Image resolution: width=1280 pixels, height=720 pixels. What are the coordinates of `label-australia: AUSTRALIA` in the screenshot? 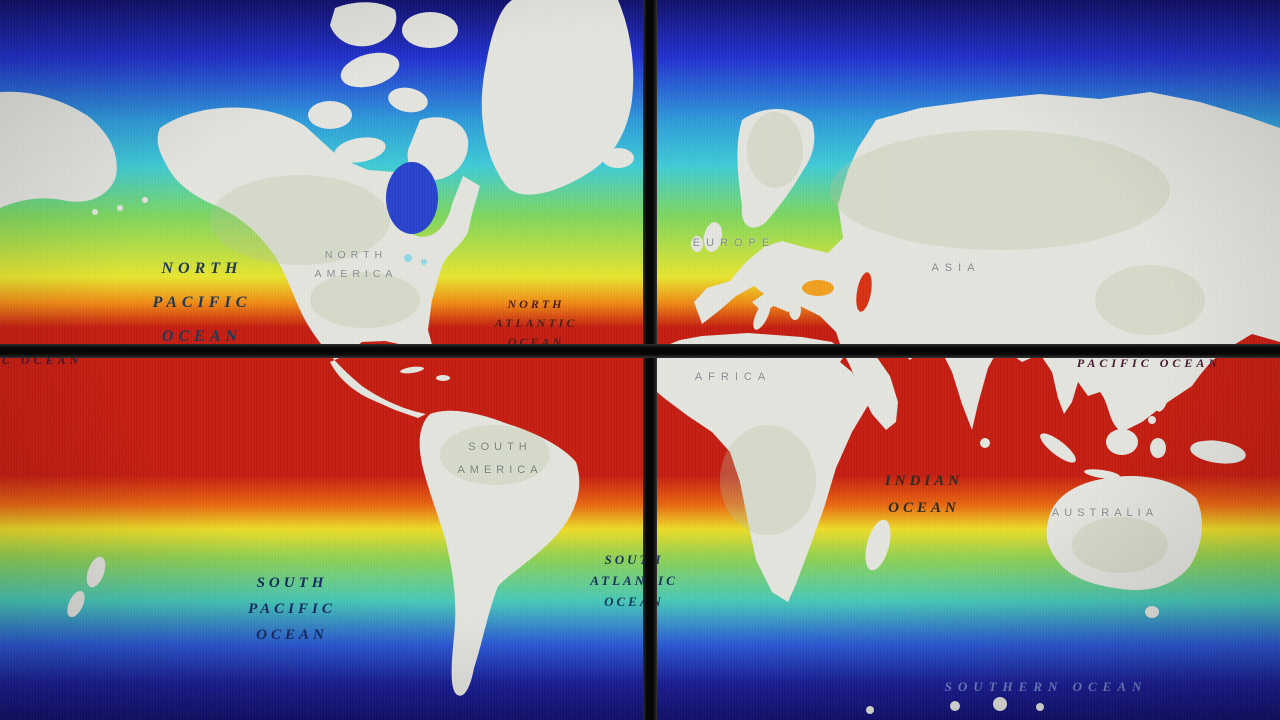 It's located at (1105, 513).